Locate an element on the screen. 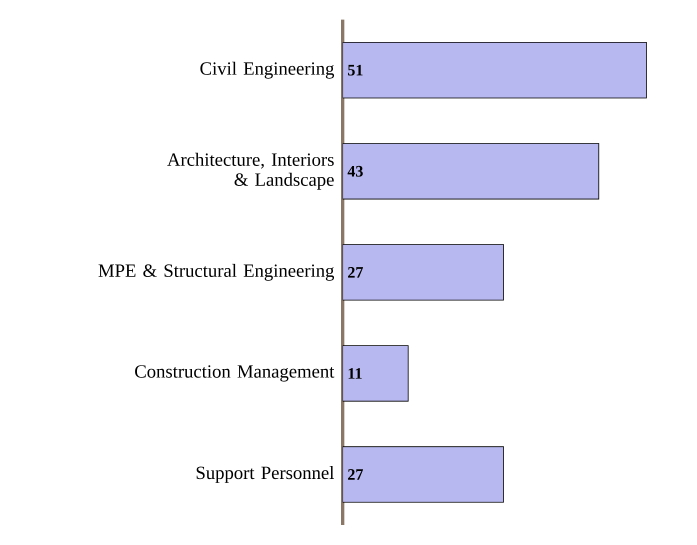 The image size is (697, 545). data-label: 51 is located at coordinates (355, 70).